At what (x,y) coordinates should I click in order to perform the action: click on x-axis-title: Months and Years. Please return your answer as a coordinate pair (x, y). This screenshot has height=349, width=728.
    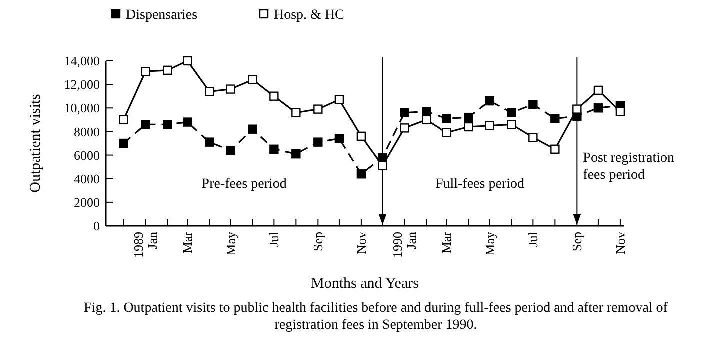
    Looking at the image, I should click on (365, 284).